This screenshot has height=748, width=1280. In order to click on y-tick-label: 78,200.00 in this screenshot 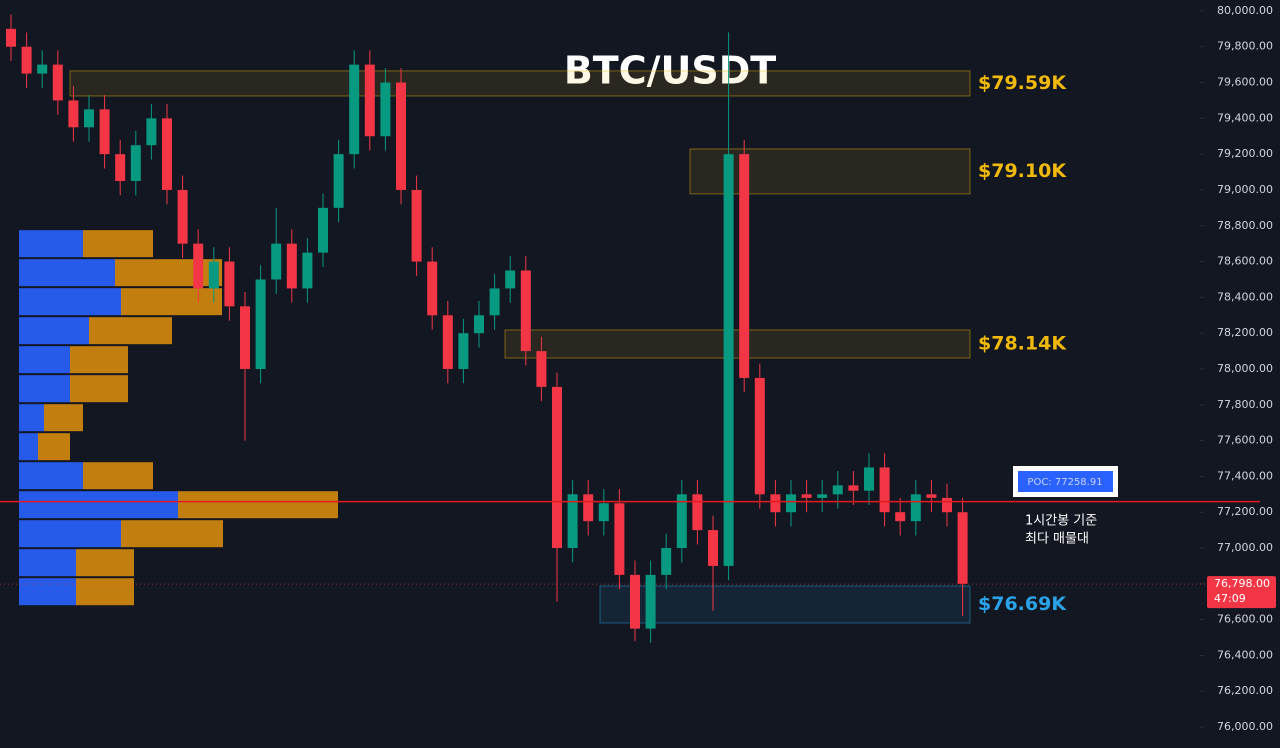, I will do `click(1245, 332)`.